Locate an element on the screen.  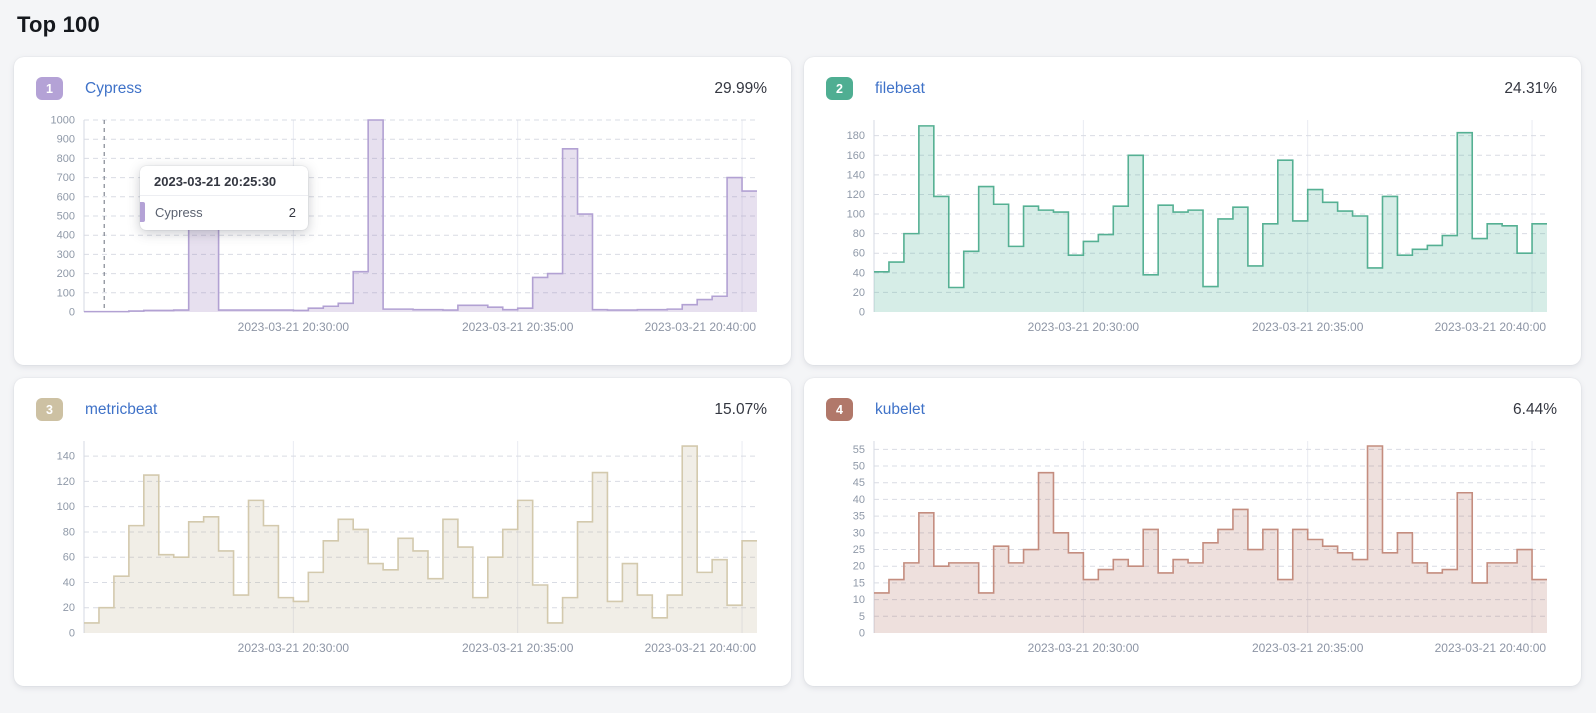
percentage-value: 6.44% is located at coordinates (1535, 409).